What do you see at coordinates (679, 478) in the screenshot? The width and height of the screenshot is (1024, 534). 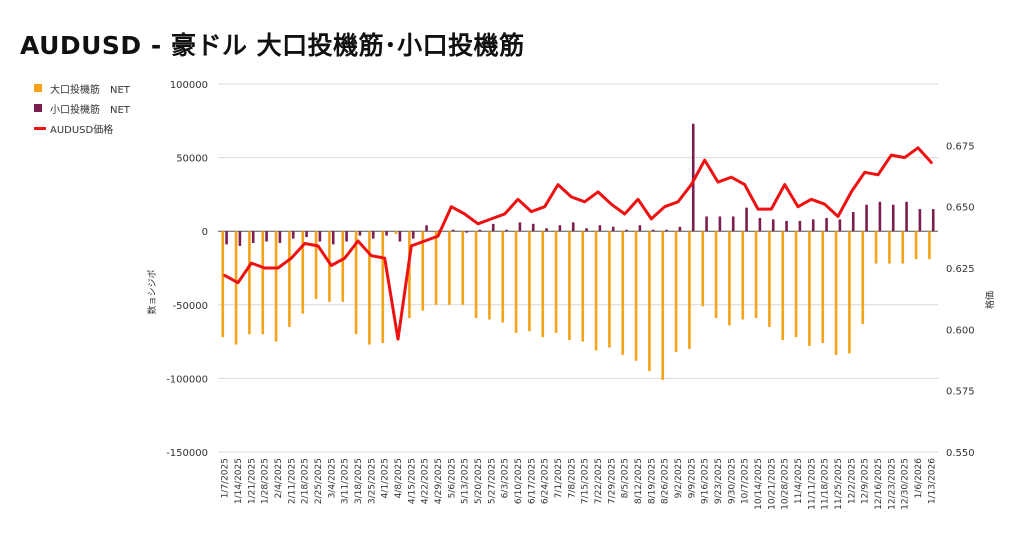 I see `x-tick-label: 9/2/2025` at bounding box center [679, 478].